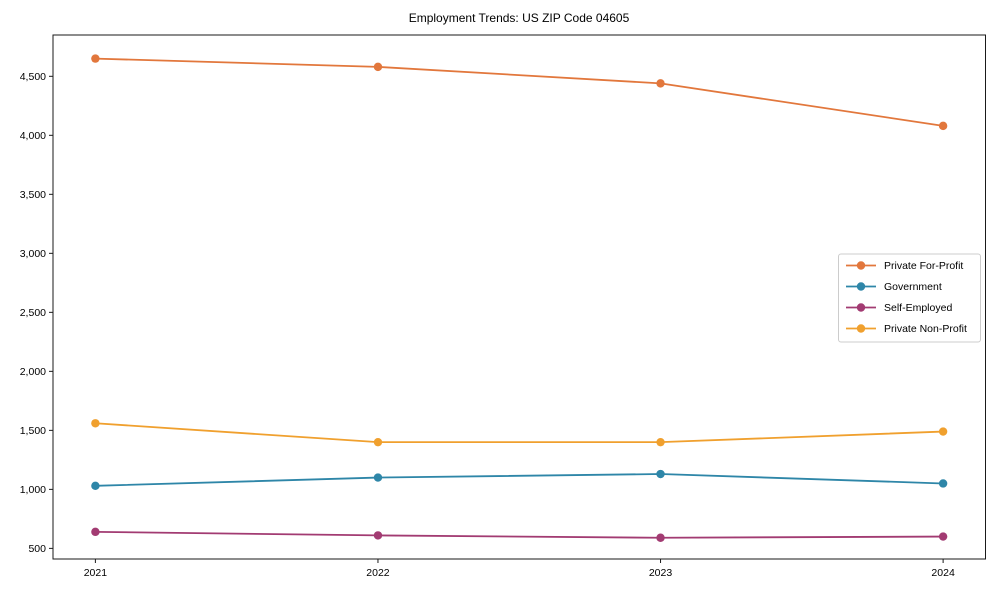 The height and width of the screenshot is (600, 1000). I want to click on data-point-self-employed-2024, so click(943, 536).